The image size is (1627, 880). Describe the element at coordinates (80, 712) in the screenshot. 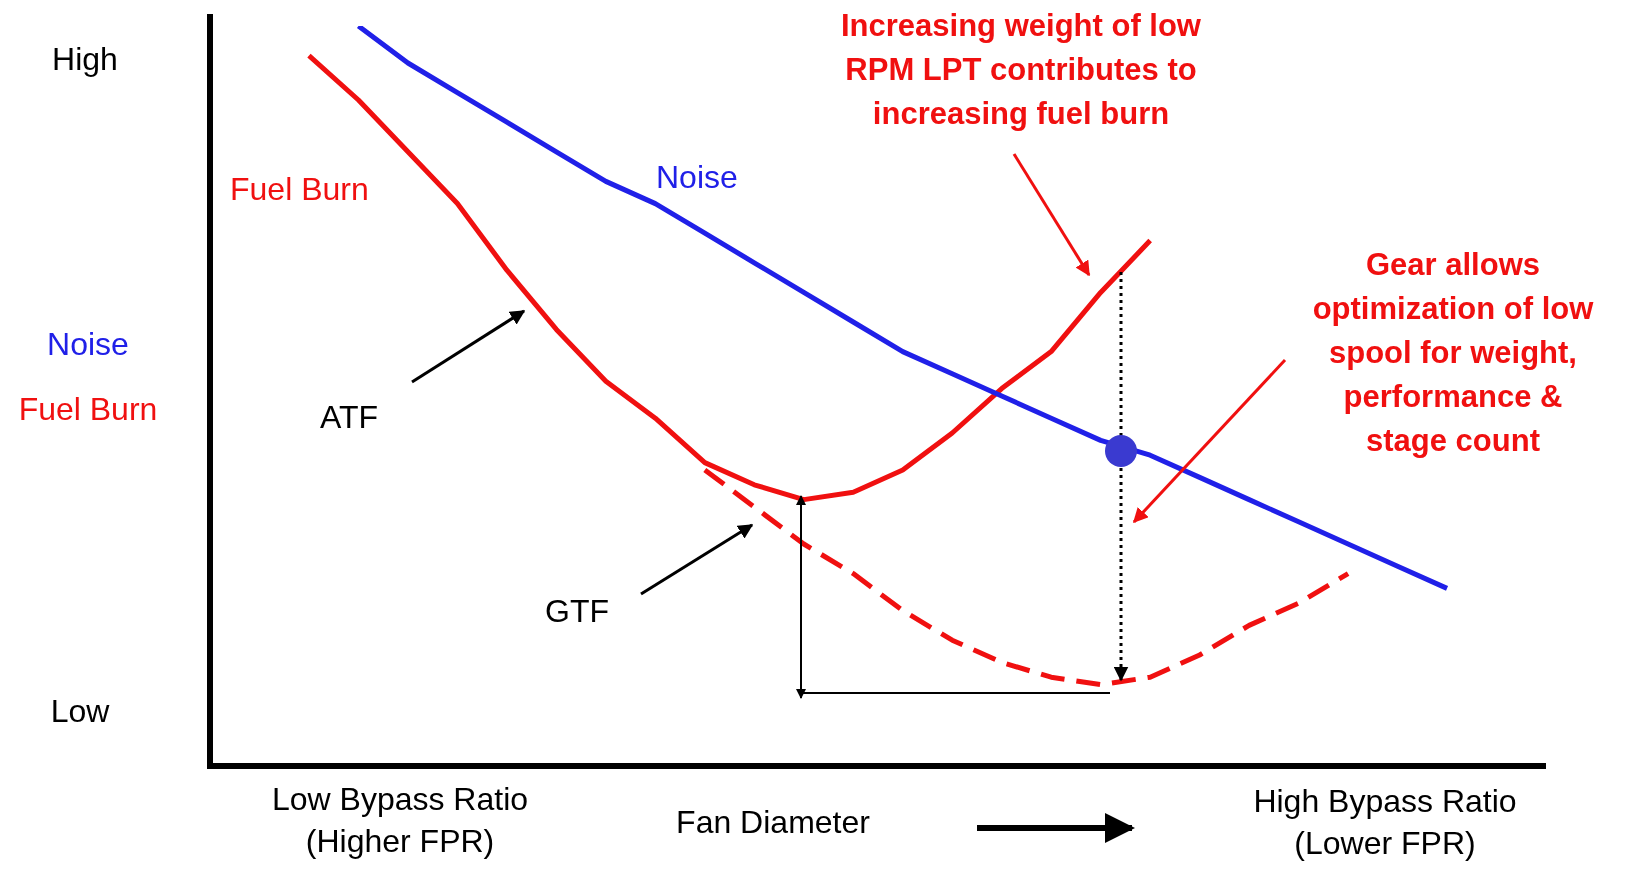

I see `text: Low` at that location.